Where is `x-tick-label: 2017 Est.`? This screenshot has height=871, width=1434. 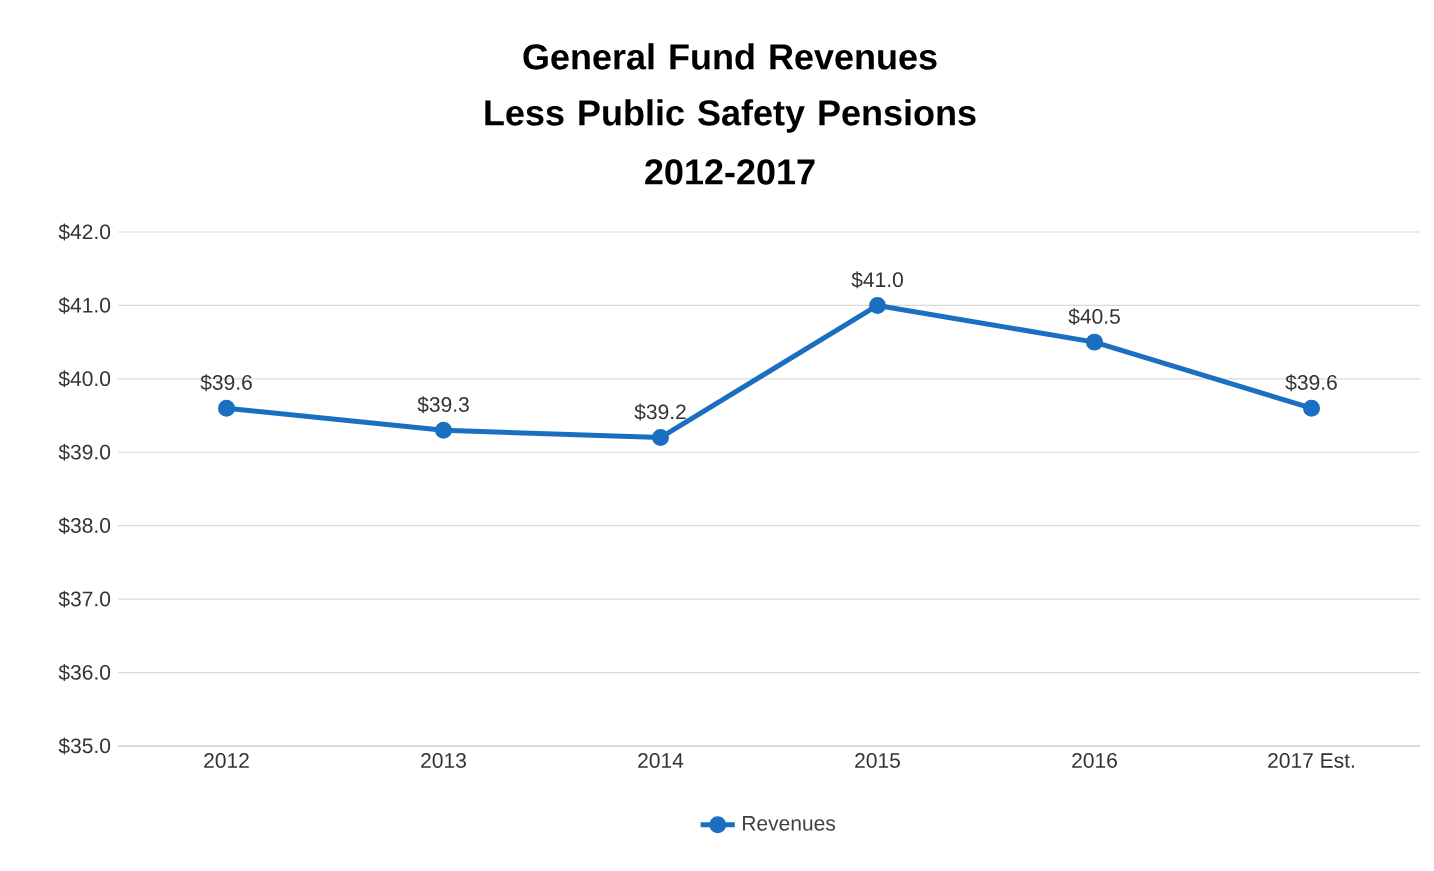 x-tick-label: 2017 Est. is located at coordinates (1311, 760).